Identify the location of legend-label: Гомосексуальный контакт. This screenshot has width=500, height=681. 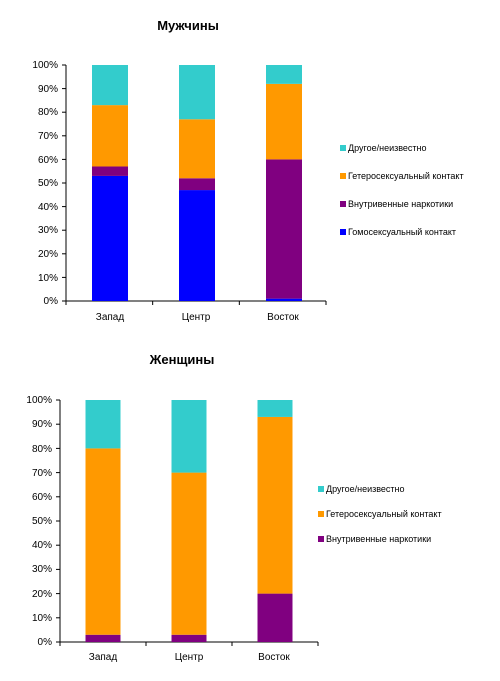
(402, 232).